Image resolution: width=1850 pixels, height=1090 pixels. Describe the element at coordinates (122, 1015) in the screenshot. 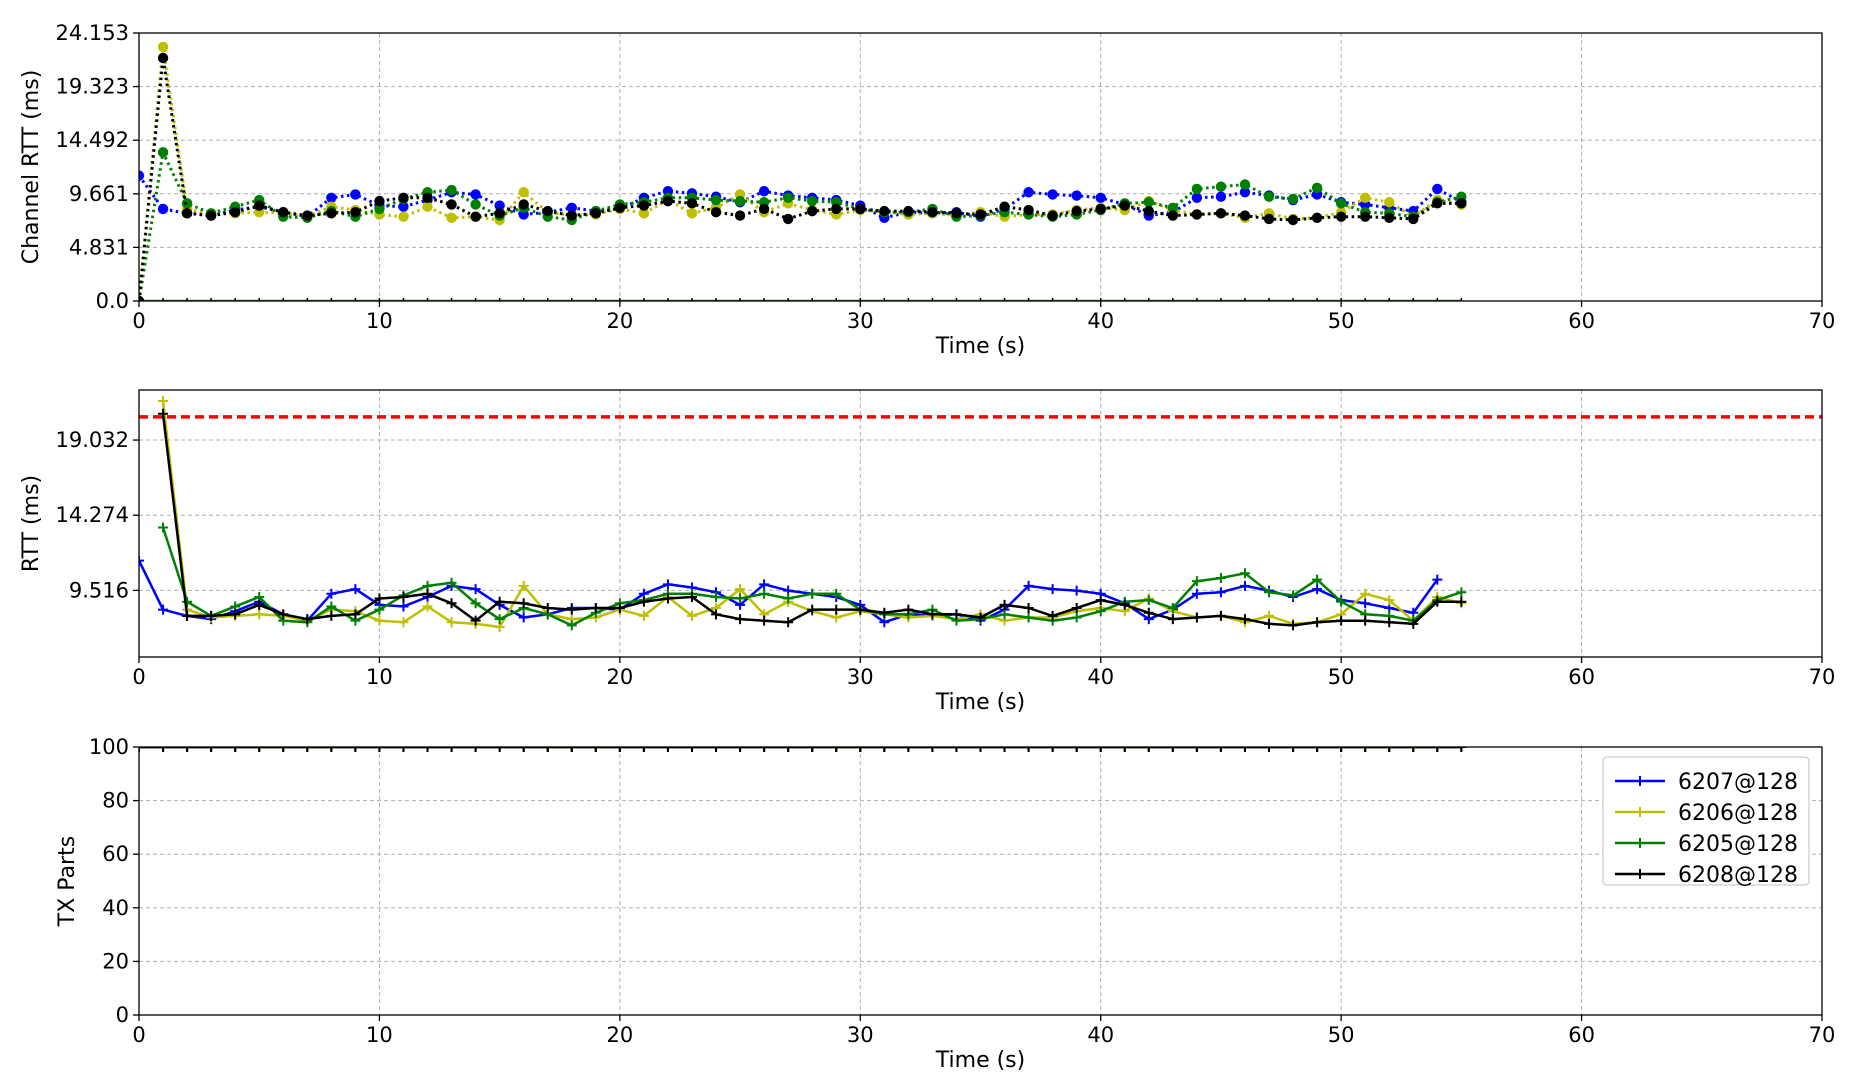

I see `y-tick-label: 0` at that location.